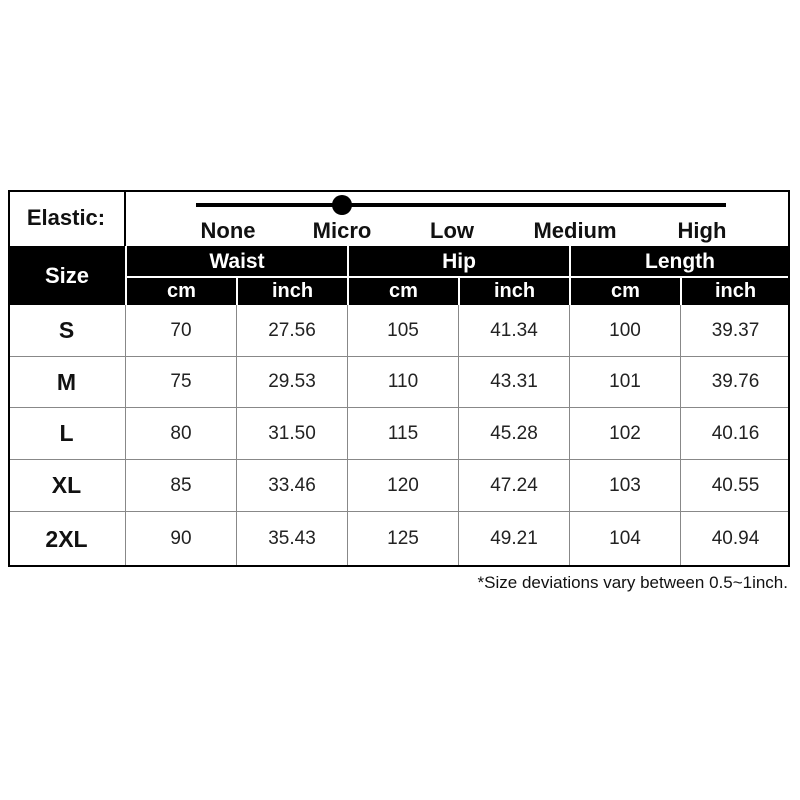  Describe the element at coordinates (292, 331) in the screenshot. I see `value-cell: 27.56` at that location.